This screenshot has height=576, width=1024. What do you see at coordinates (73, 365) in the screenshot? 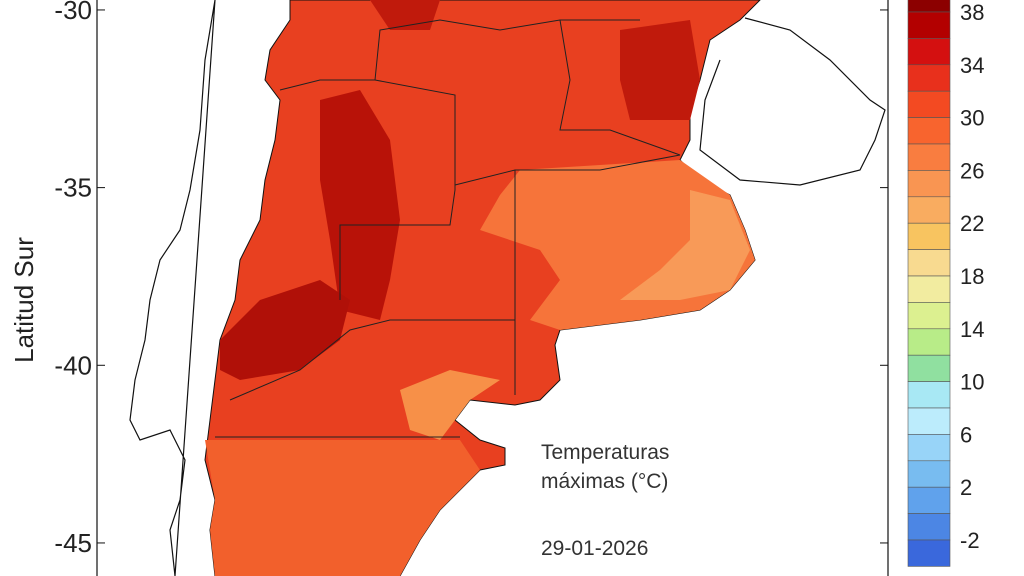
I see `lat-tick-label: -40` at bounding box center [73, 365].